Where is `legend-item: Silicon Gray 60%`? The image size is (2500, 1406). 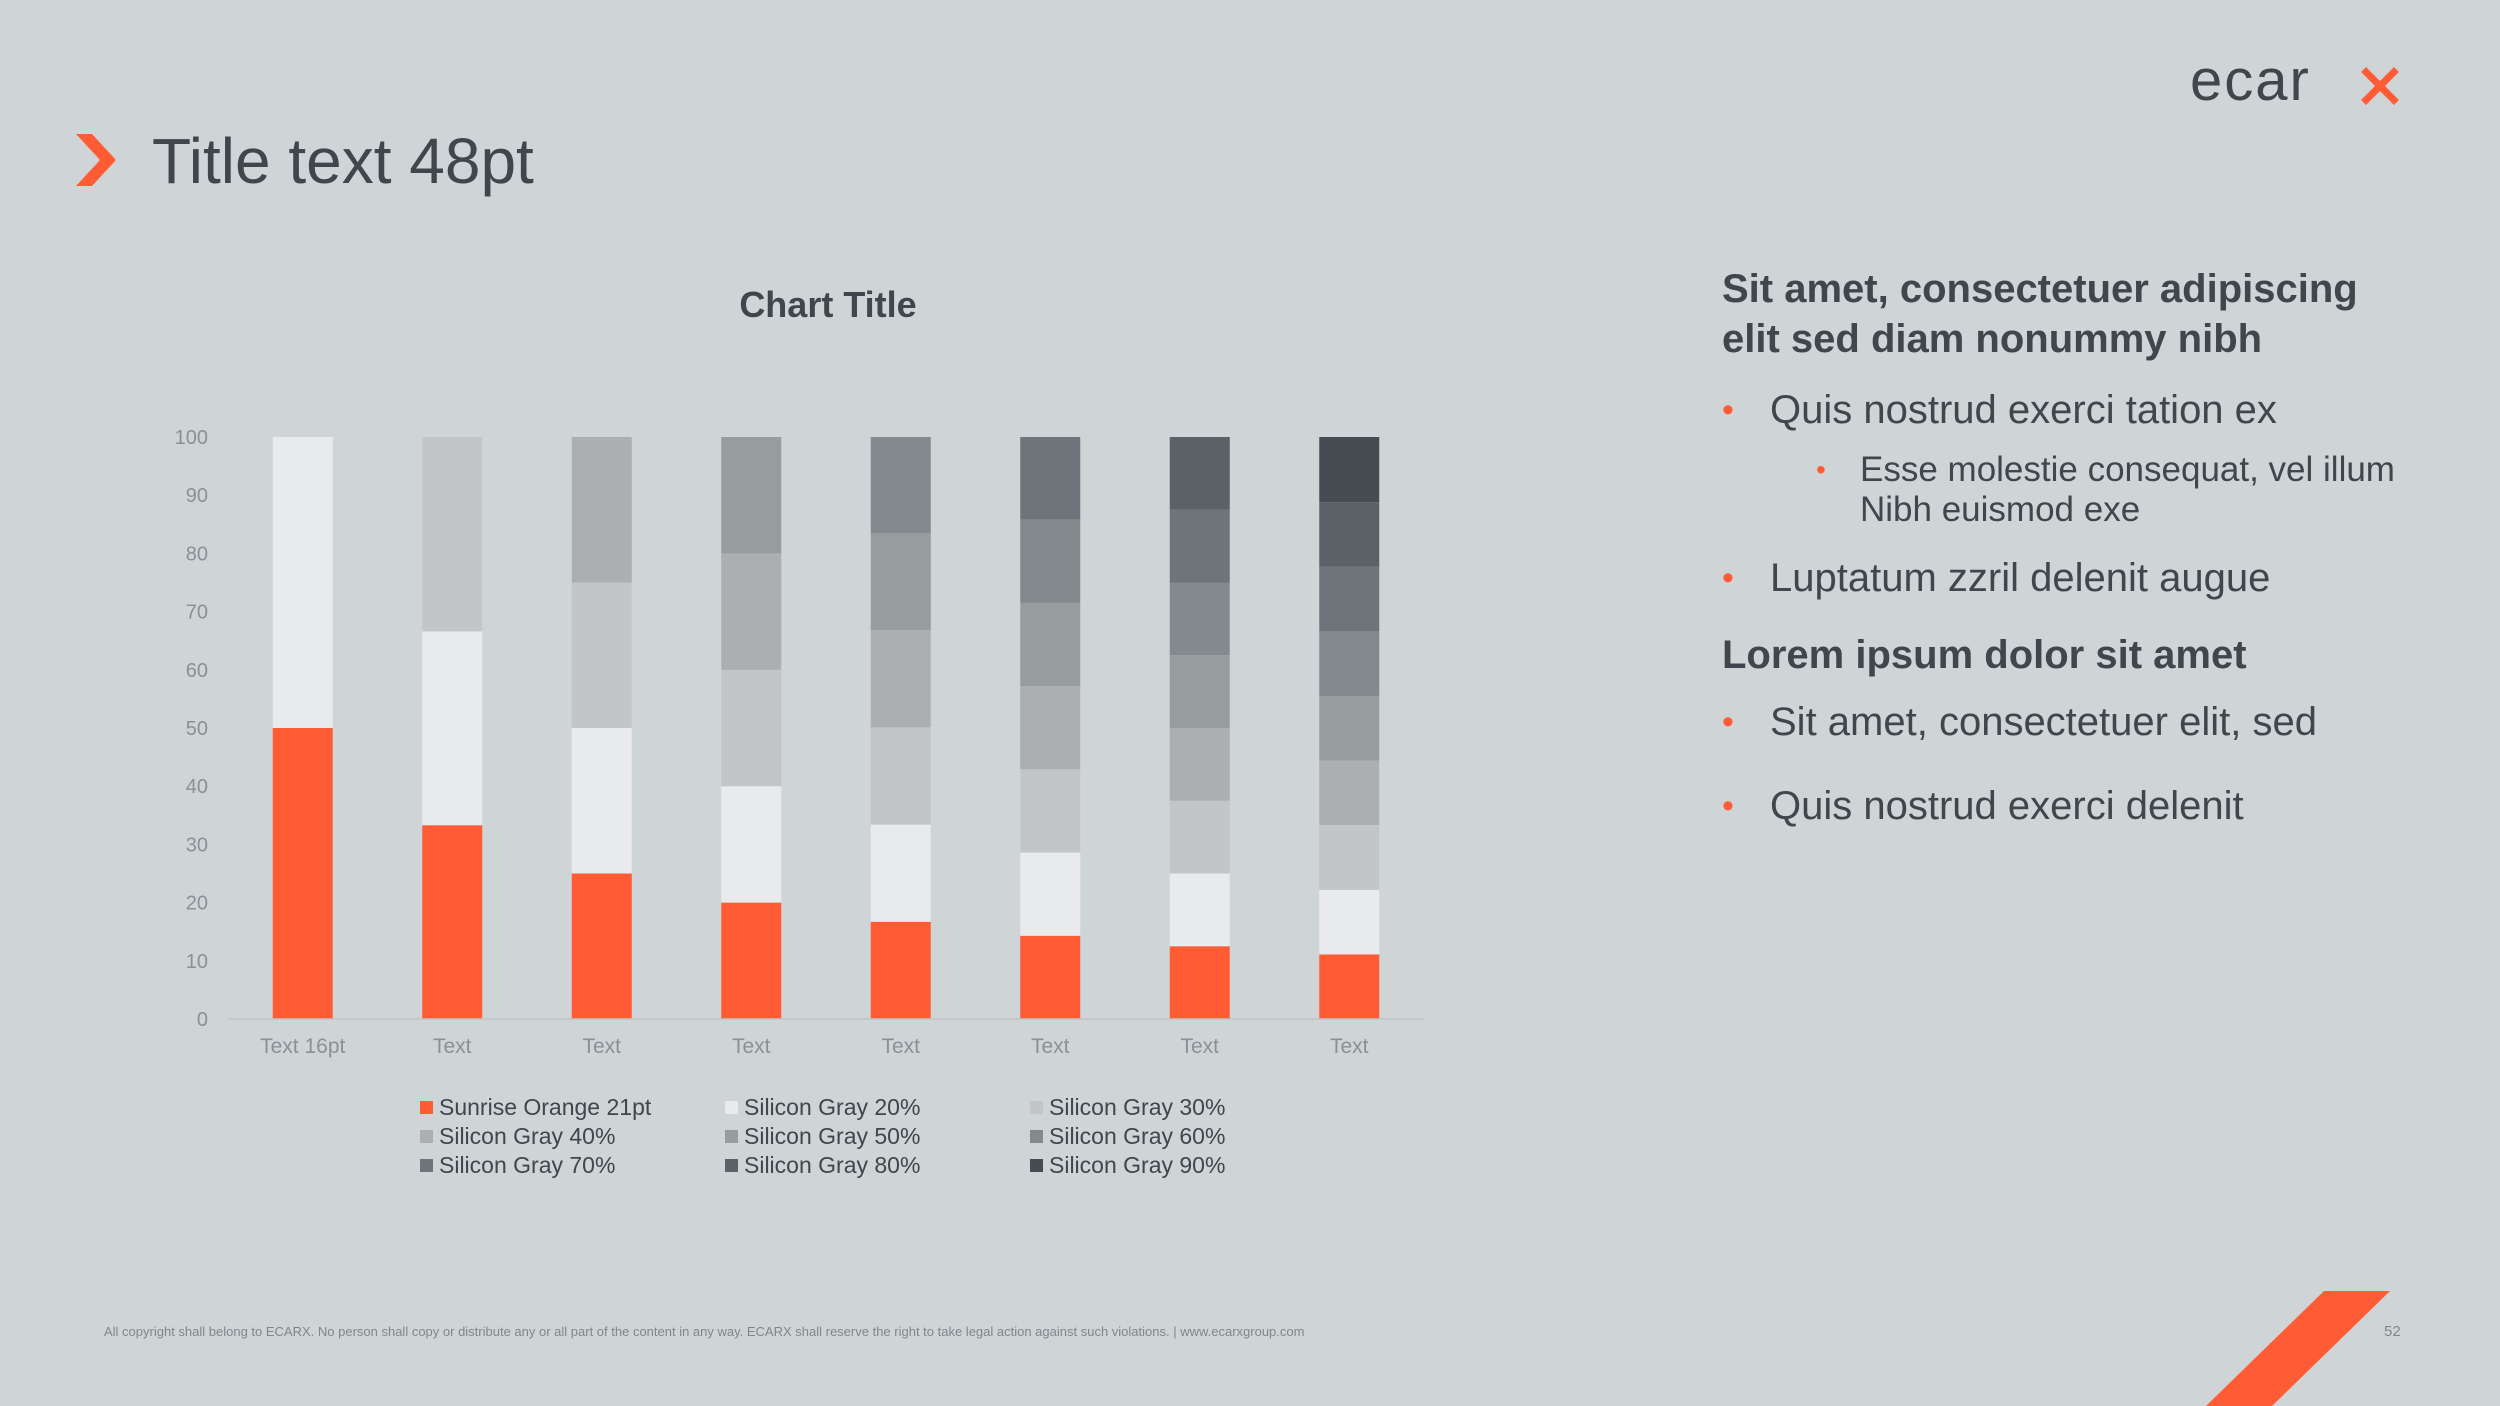
legend-item: Silicon Gray 60% is located at coordinates (1182, 1136).